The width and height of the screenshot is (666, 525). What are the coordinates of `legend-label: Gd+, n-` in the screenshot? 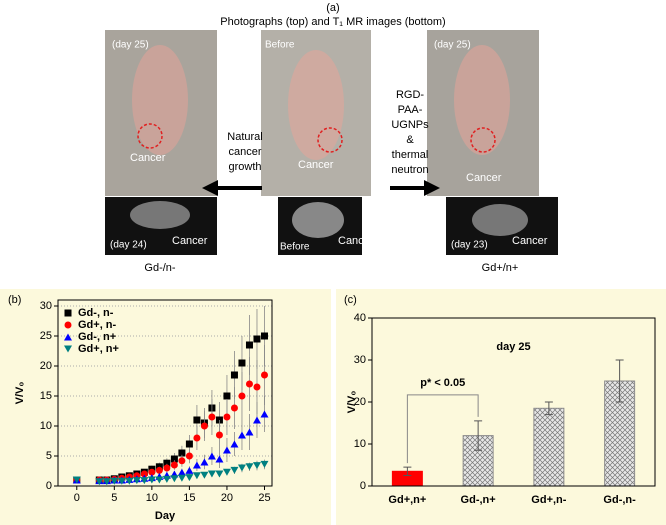 It's located at (97, 325).